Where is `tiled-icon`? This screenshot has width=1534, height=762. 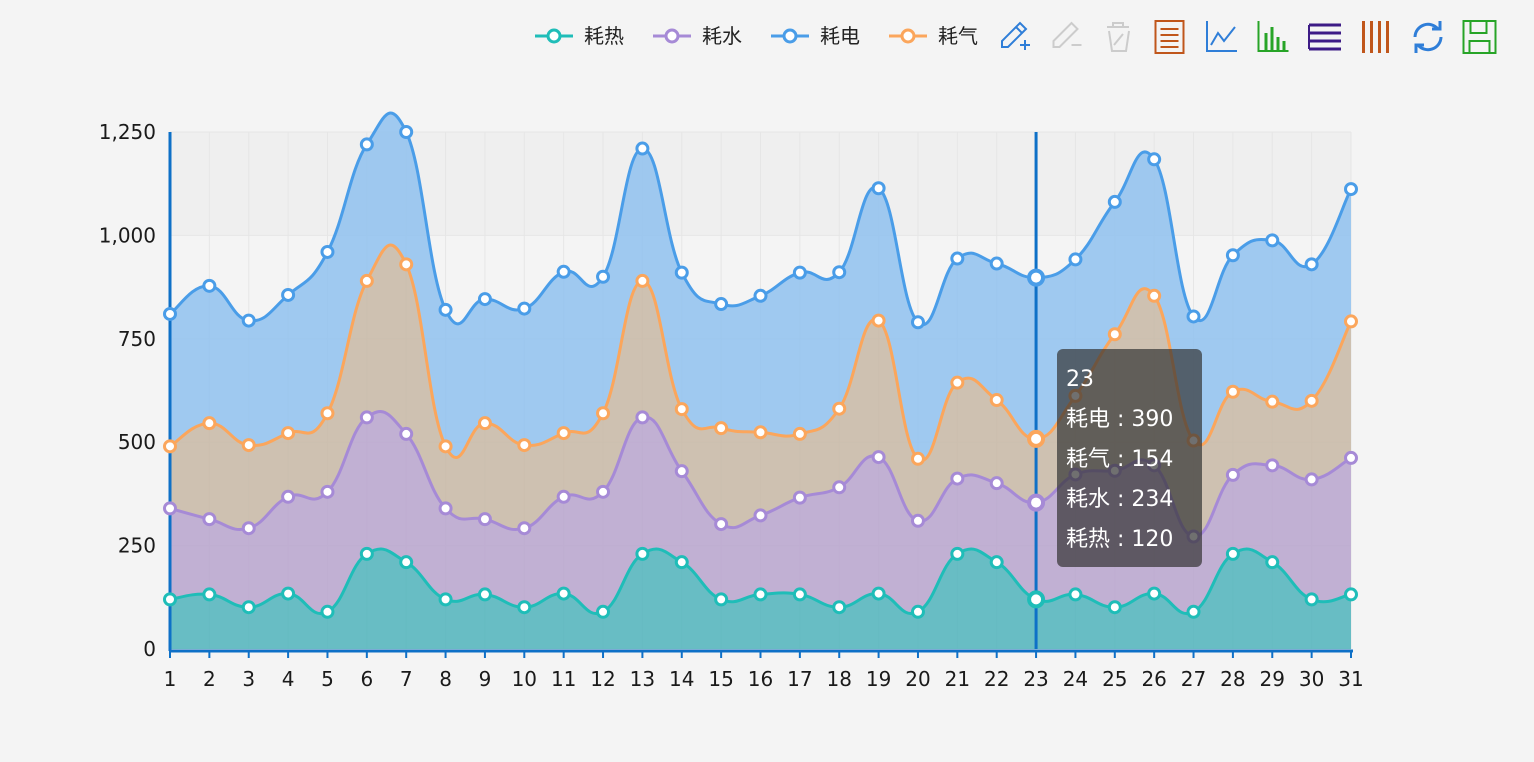
tiled-icon is located at coordinates (1377, 37).